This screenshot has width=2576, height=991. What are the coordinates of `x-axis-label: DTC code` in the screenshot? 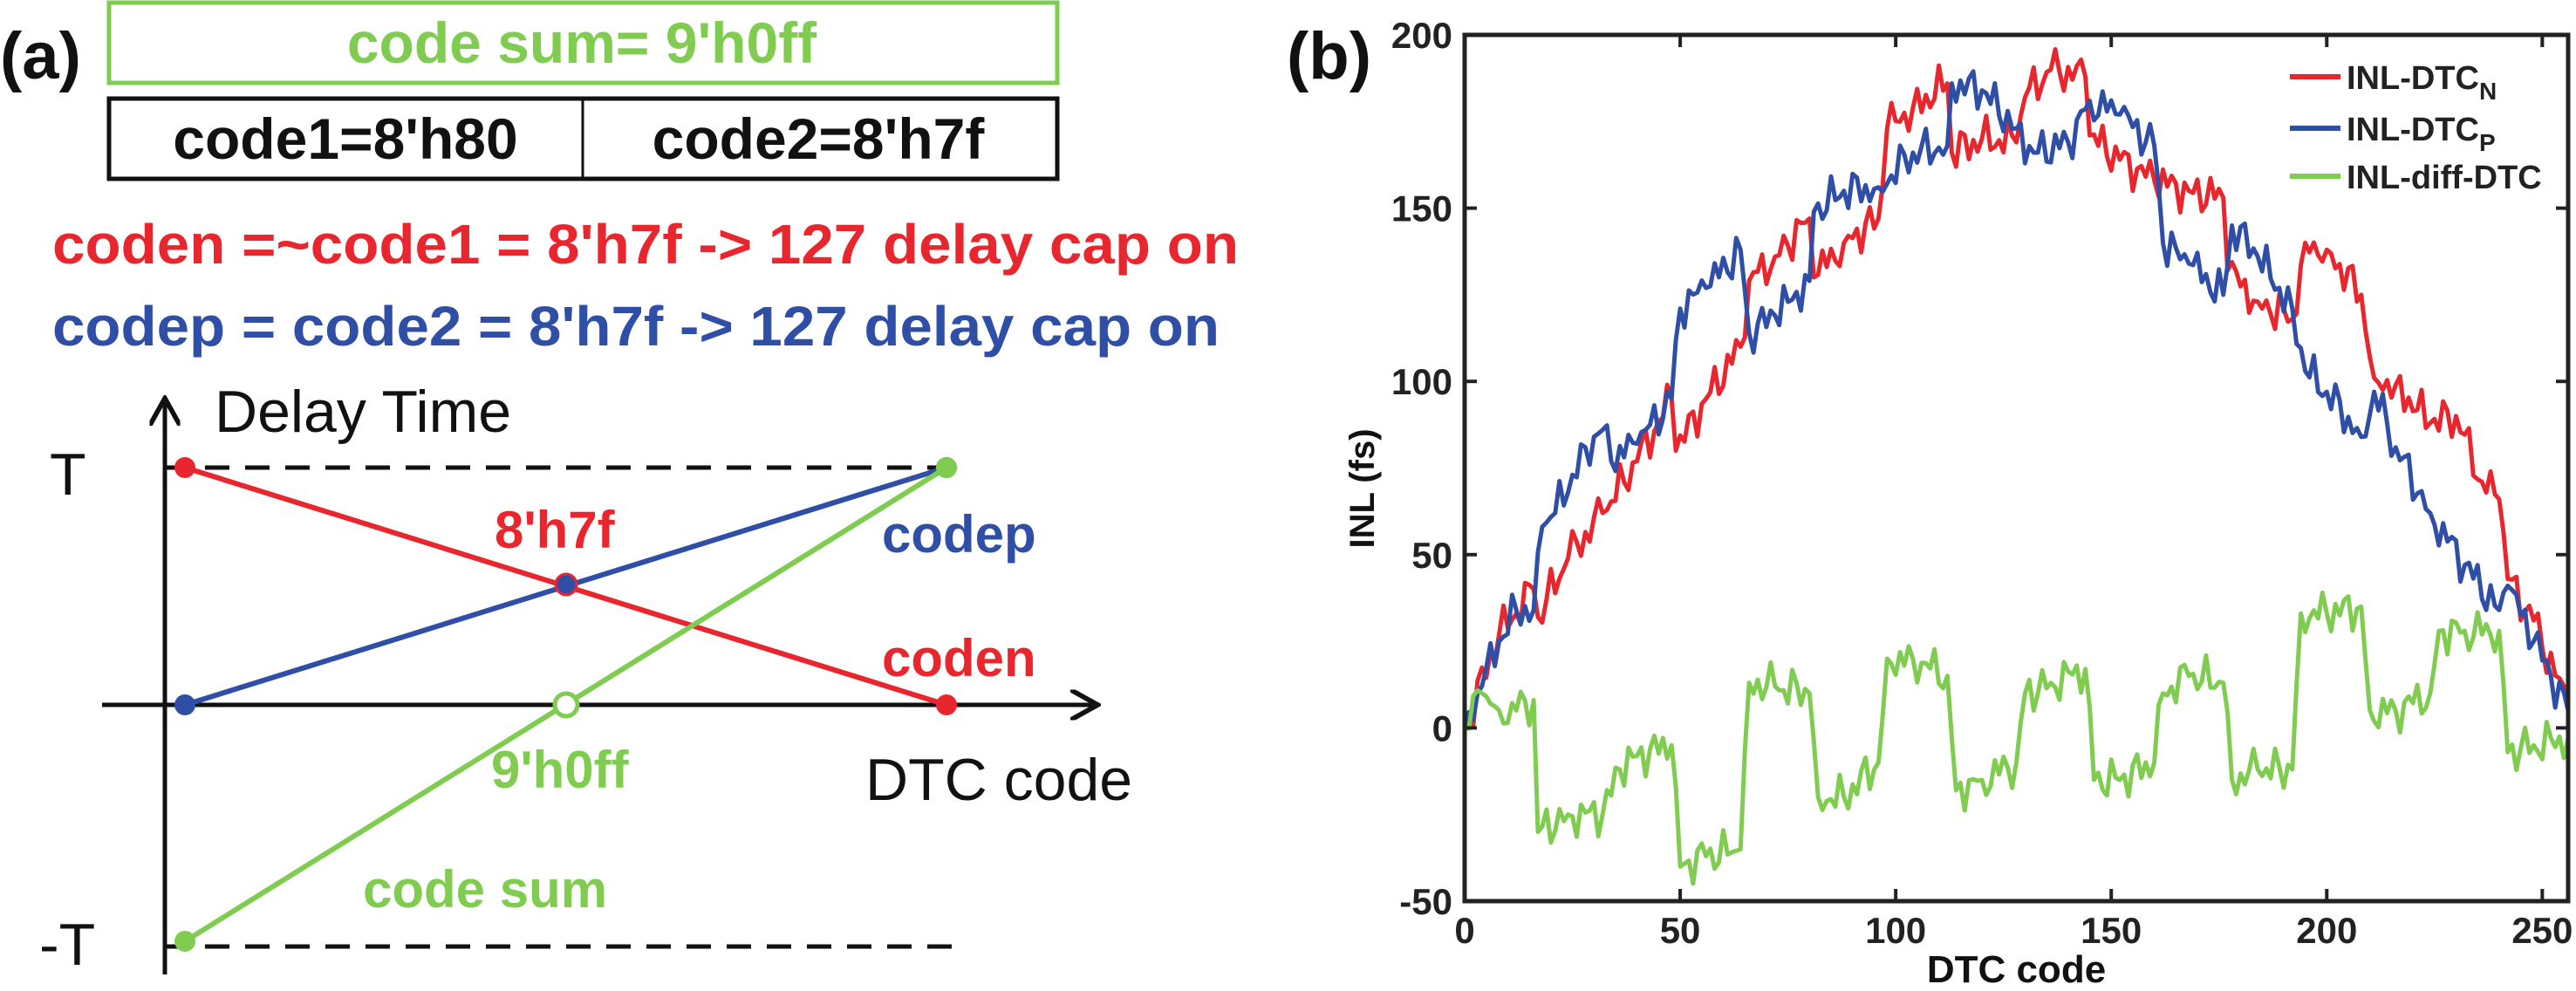 It's located at (998, 780).